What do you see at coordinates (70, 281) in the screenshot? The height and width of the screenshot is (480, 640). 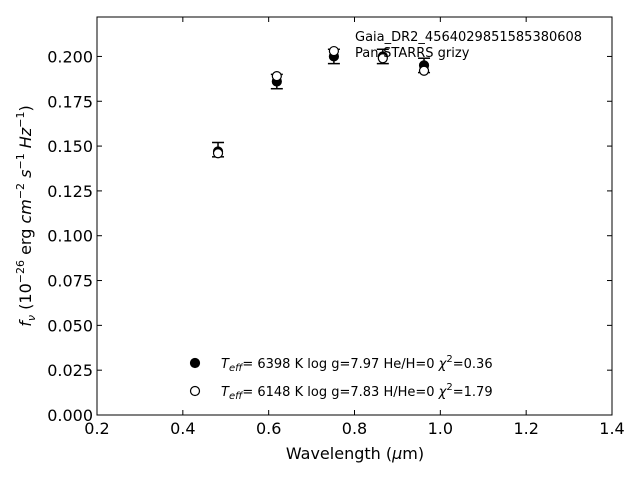 I see `y-tick-label: 0.075` at bounding box center [70, 281].